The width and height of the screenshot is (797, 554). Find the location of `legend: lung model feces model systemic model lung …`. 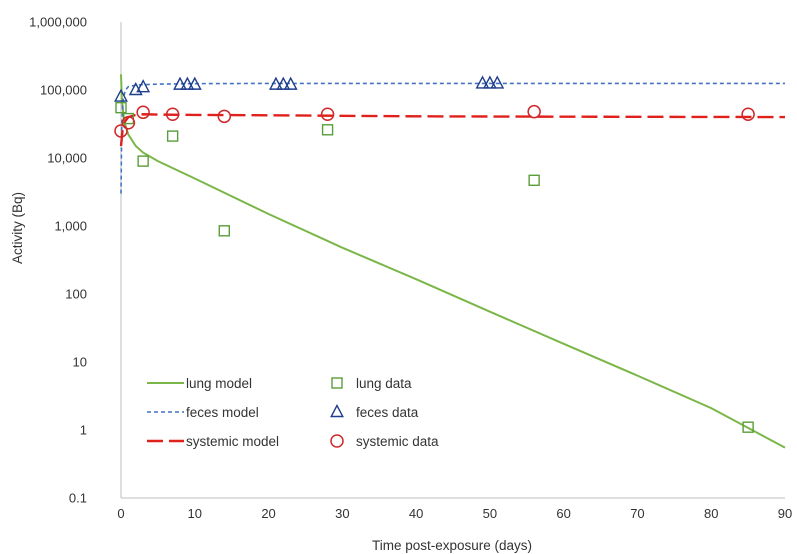

legend: lung model feces model systemic model lung … is located at coordinates (293, 412).